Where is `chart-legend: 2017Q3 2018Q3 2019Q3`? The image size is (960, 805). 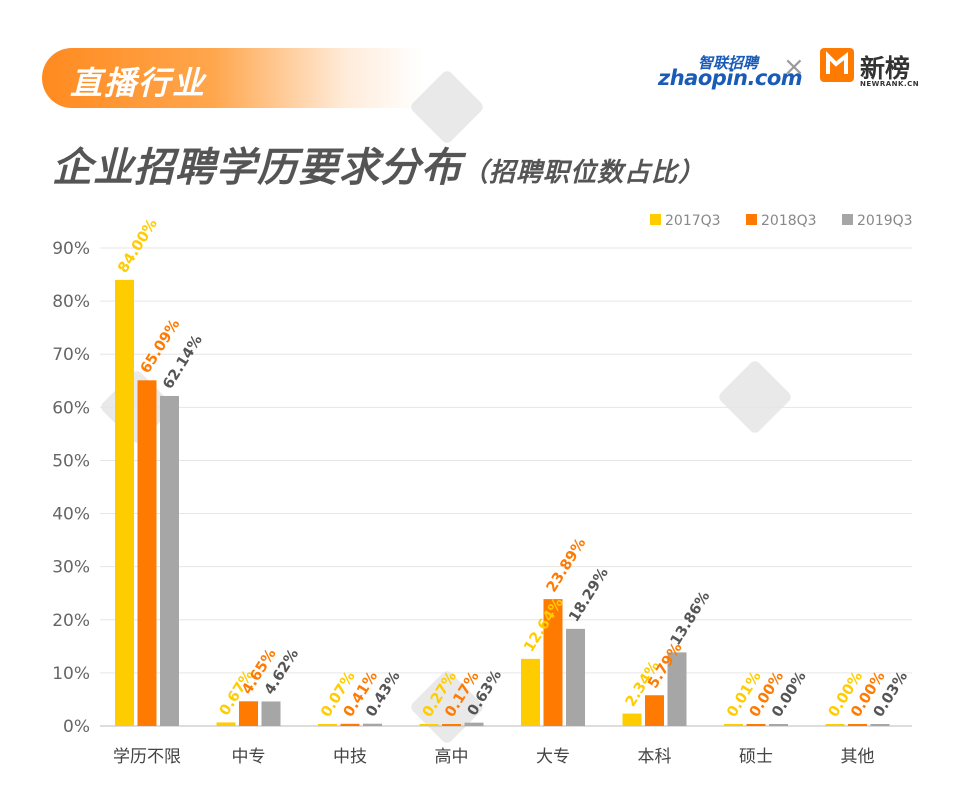 chart-legend: 2017Q3 2018Q3 2019Q3 is located at coordinates (781, 221).